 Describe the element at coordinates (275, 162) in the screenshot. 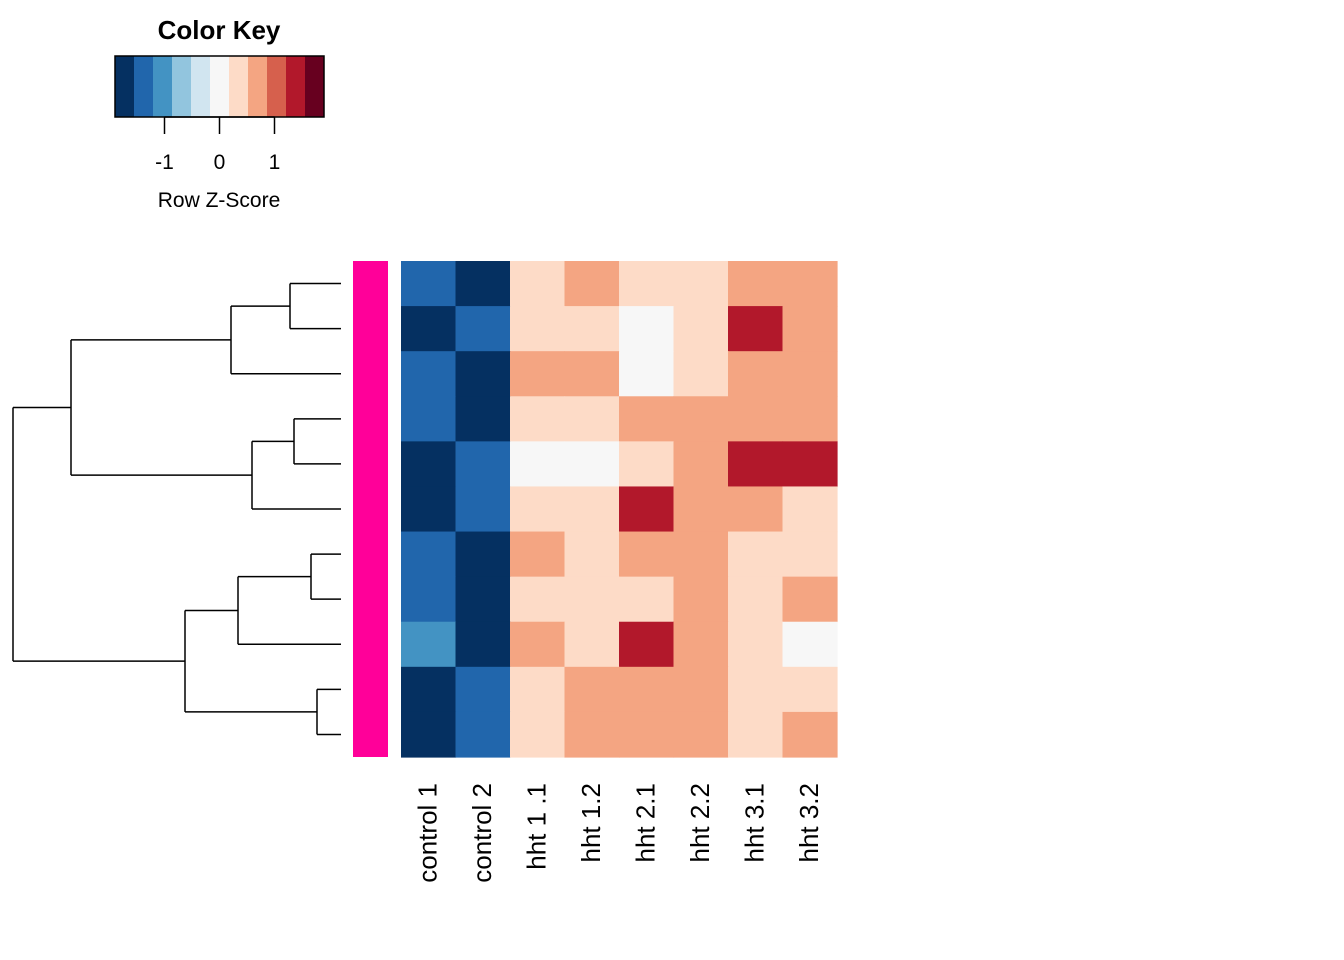

I see `color-key-tick-label: 1` at that location.